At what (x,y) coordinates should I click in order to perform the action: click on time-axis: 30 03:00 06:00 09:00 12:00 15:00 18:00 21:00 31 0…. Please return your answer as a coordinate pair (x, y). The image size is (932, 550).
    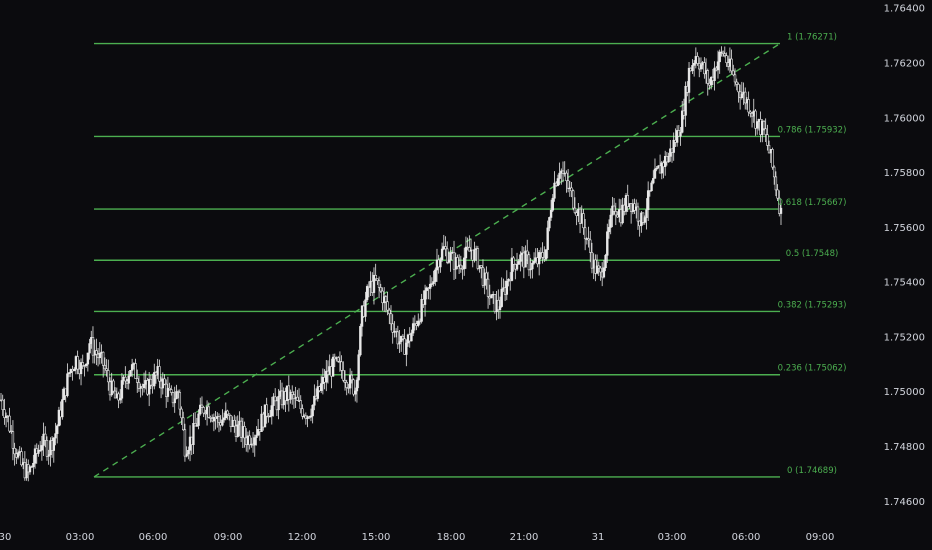
    Looking at the image, I should click on (417, 537).